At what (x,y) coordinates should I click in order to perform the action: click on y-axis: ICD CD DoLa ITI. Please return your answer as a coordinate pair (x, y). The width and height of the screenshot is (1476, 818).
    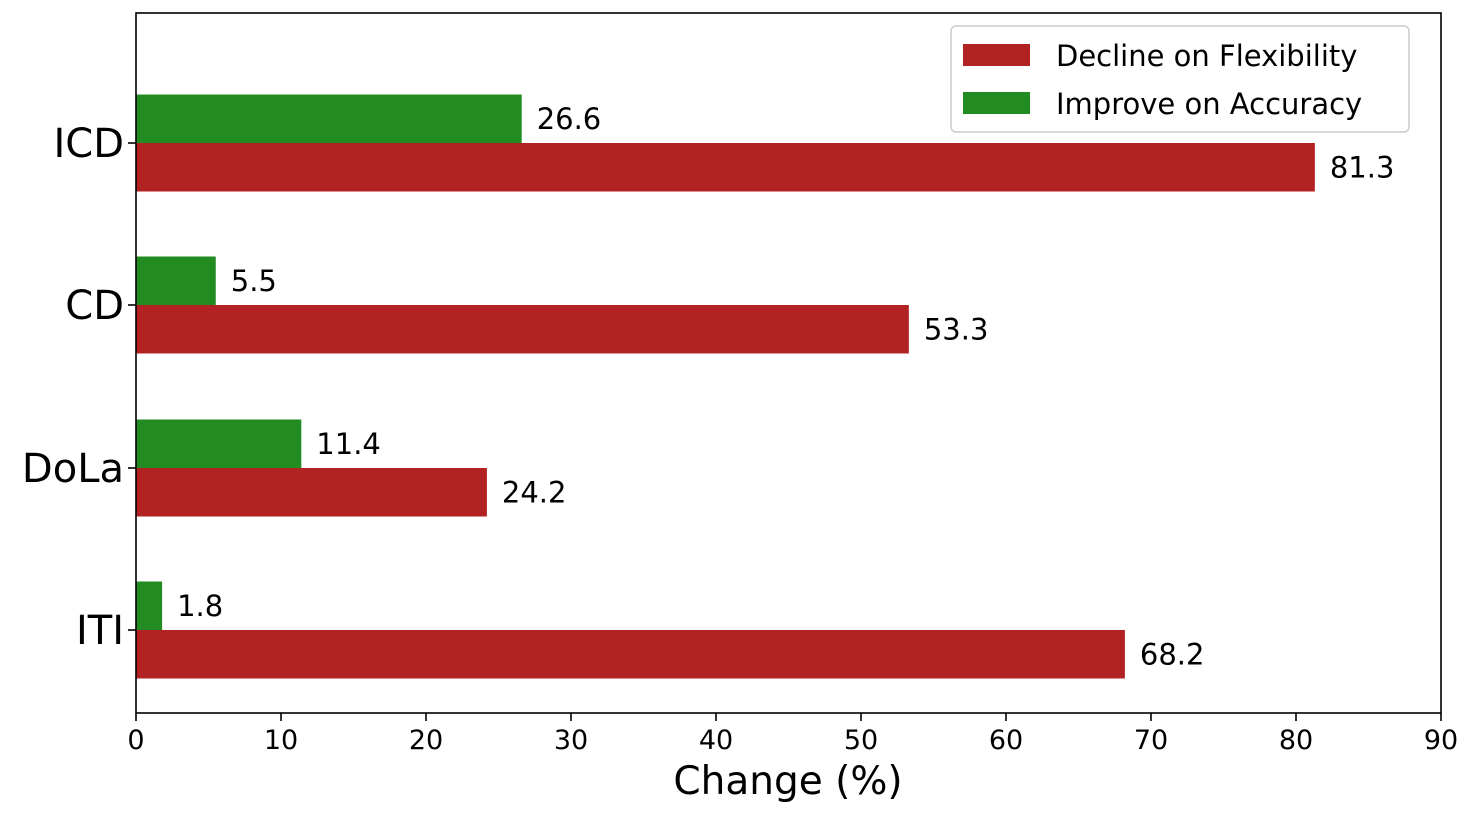
    Looking at the image, I should click on (79, 387).